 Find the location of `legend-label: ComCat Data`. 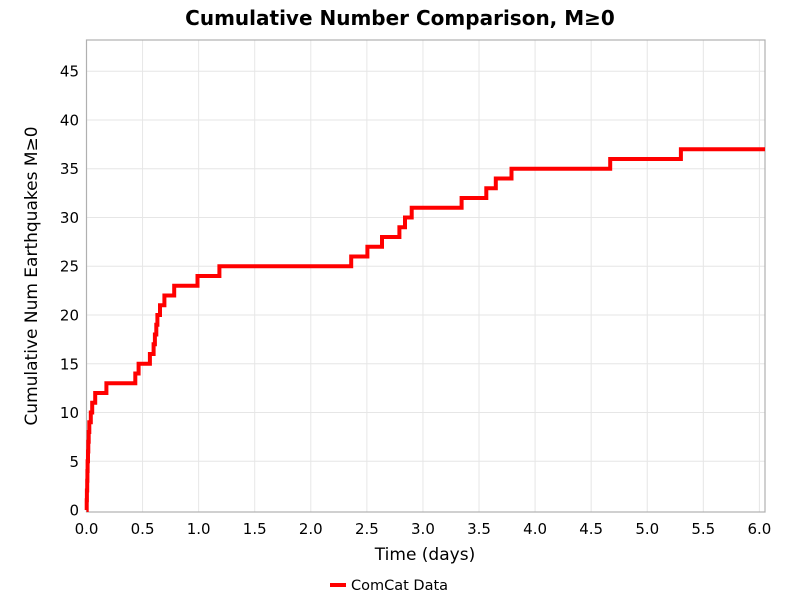

legend-label: ComCat Data is located at coordinates (399, 586).